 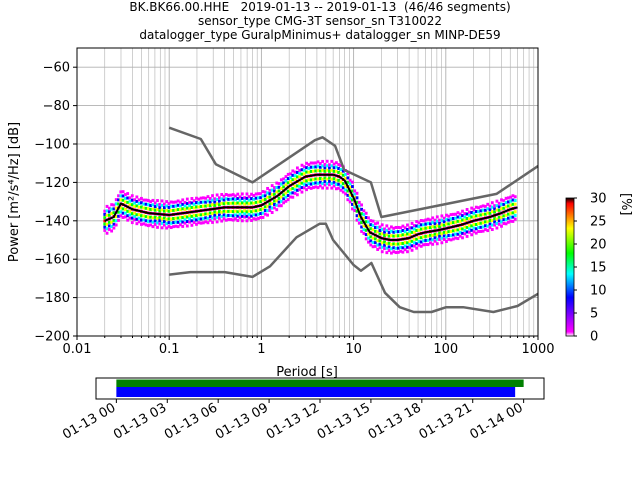 I want to click on coverage-tick-label: 01-13 03, so click(x=140, y=421).